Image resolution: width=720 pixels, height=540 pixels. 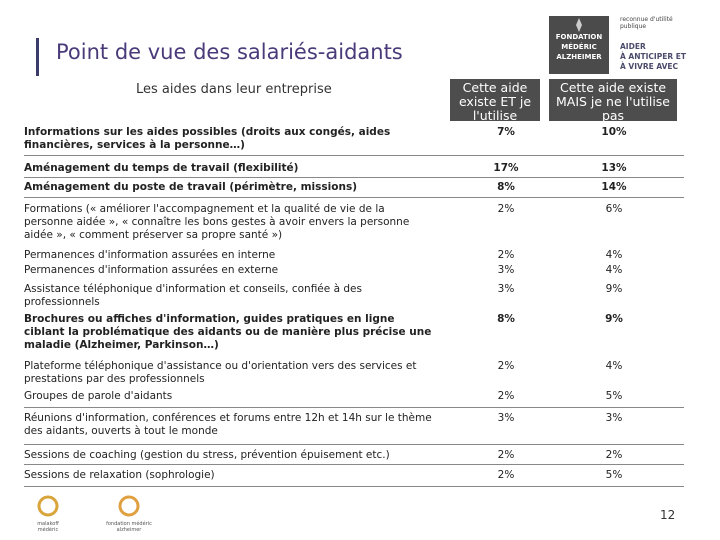 What do you see at coordinates (129, 527) in the screenshot?
I see `fondation-footer-logo-text: fondation médéric alzheimer` at bounding box center [129, 527].